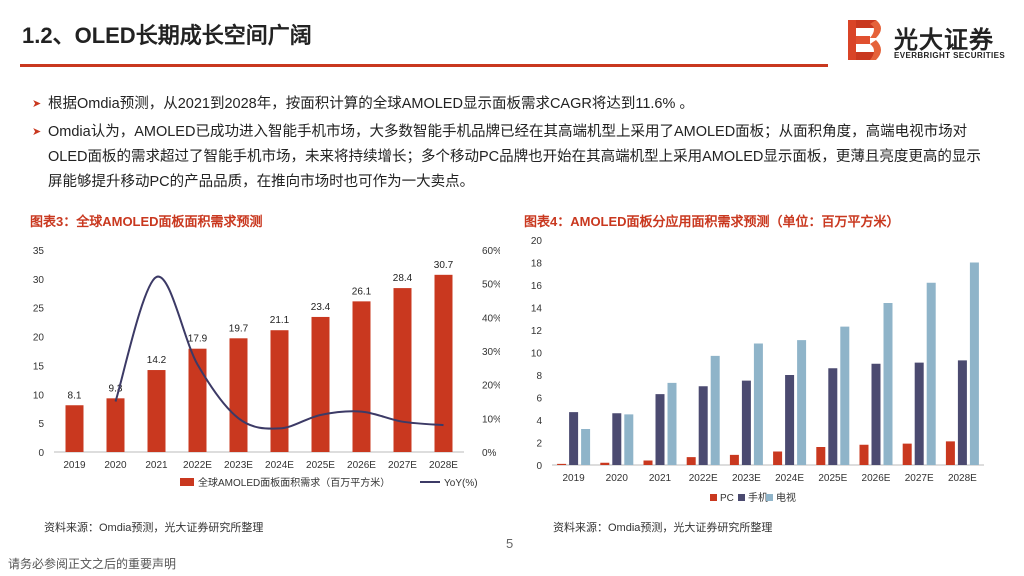 This screenshot has height=576, width=1024. What do you see at coordinates (537, 331) in the screenshot?
I see `y-tick-label: 12` at bounding box center [537, 331].